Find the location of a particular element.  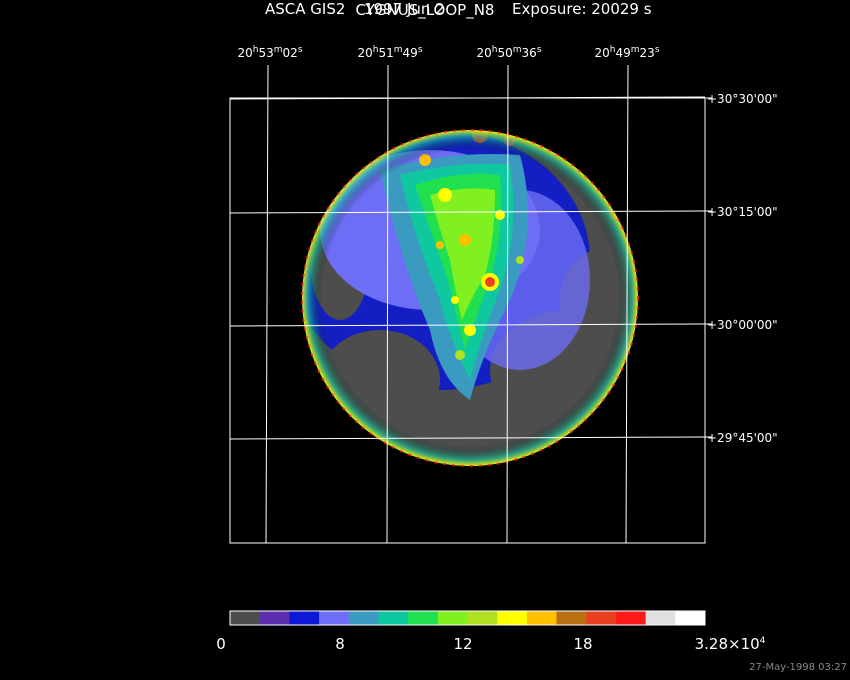

timestamp: 27-May-1998 03:27 is located at coordinates (798, 667).